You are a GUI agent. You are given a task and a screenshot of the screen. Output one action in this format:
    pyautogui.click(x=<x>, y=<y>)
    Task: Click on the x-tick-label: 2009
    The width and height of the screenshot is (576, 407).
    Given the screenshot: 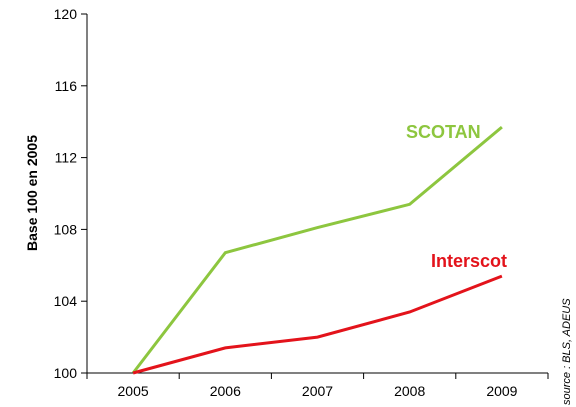 What is the action you would take?
    pyautogui.click(x=501, y=391)
    